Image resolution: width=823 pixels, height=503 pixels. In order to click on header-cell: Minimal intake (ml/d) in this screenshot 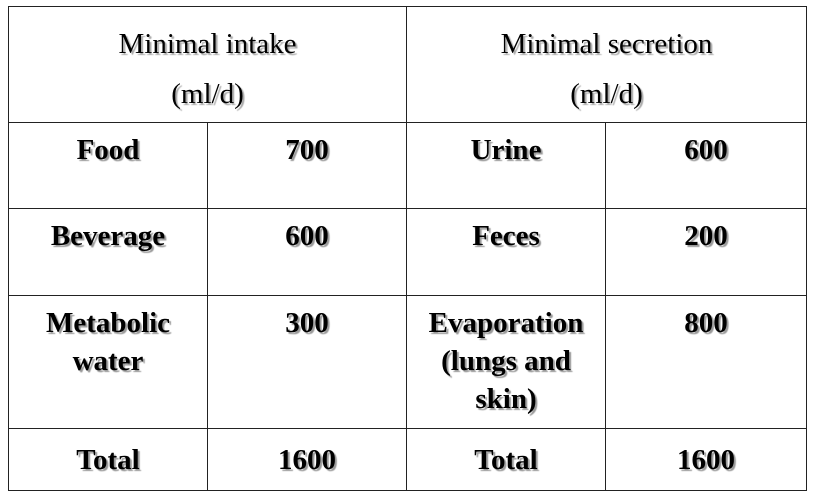, I will do `click(207, 64)`.